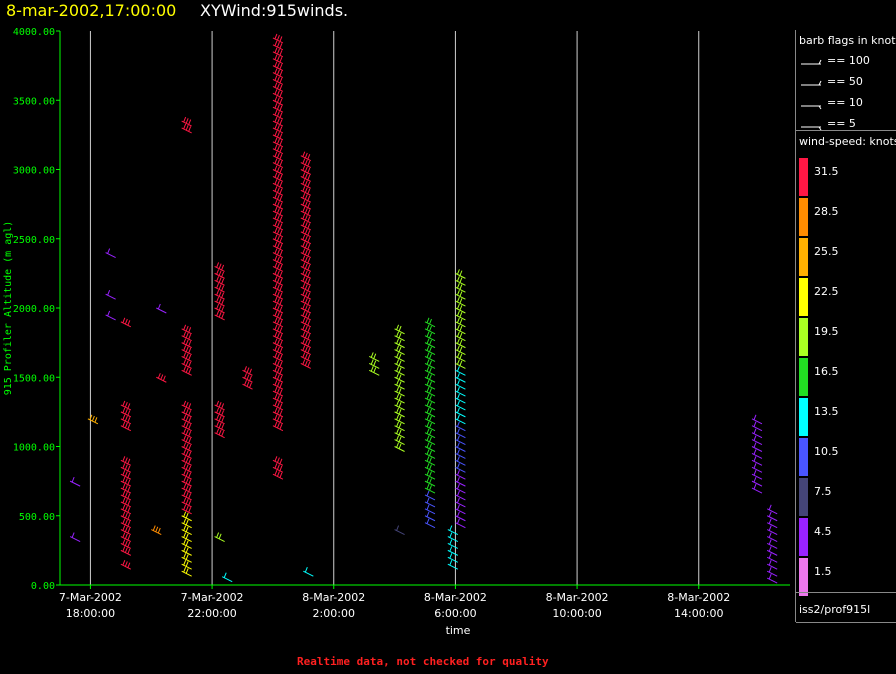 The width and height of the screenshot is (896, 674). What do you see at coordinates (826, 451) in the screenshot?
I see `speed-scale-label: 10.5` at bounding box center [826, 451].